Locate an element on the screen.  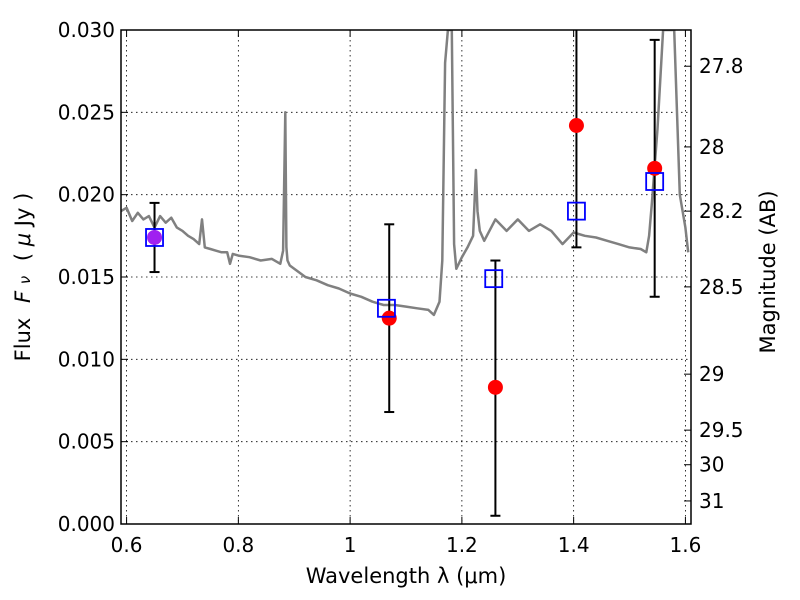
y2-axis-label: Magnitude (AB) is located at coordinates (768, 271).